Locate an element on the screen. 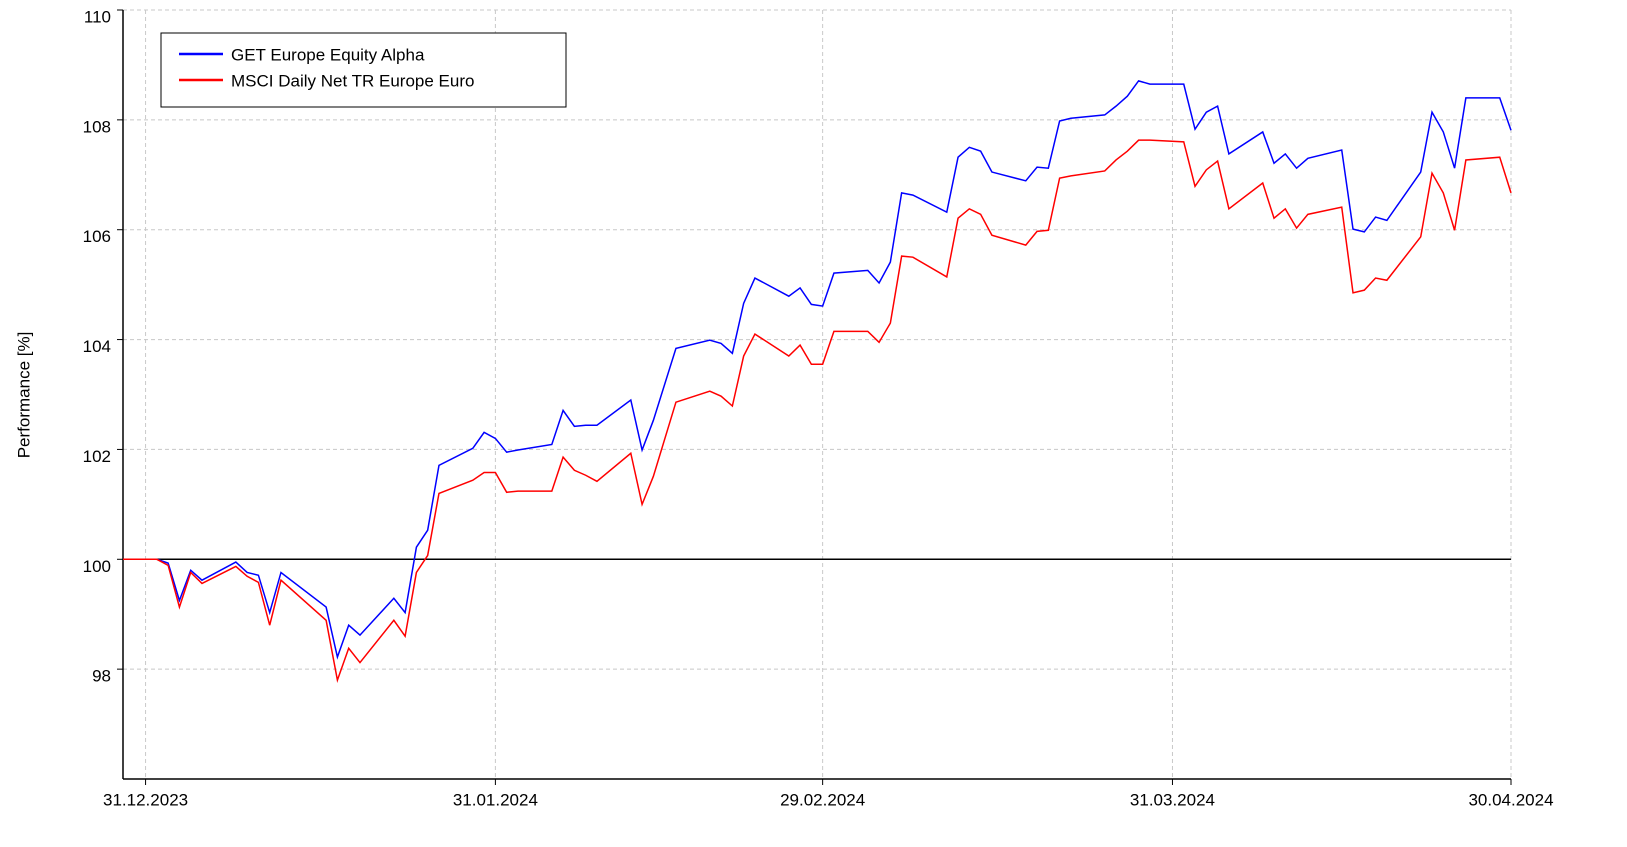  x-tick-label: 31.03.2024 is located at coordinates (1172, 799).